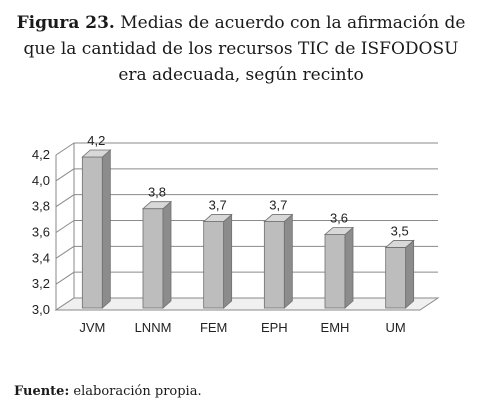 The image size is (482, 416). I want to click on source-label: Fuente:, so click(42, 391).